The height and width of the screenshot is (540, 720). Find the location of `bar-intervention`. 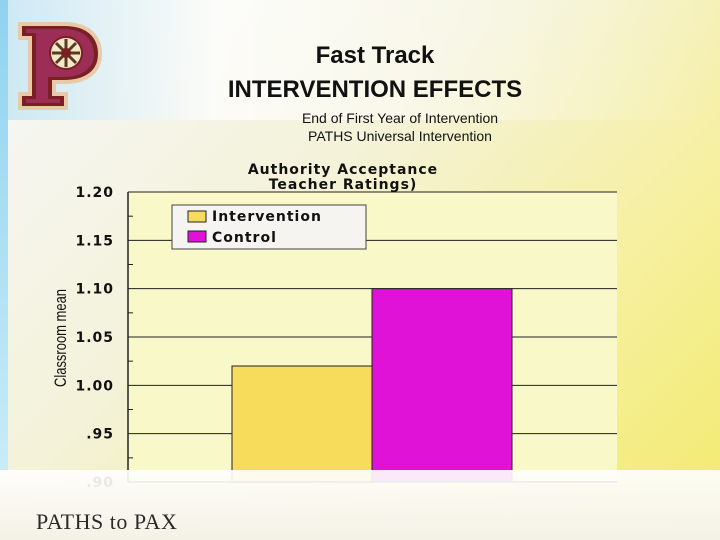

bar-intervention is located at coordinates (302, 424).